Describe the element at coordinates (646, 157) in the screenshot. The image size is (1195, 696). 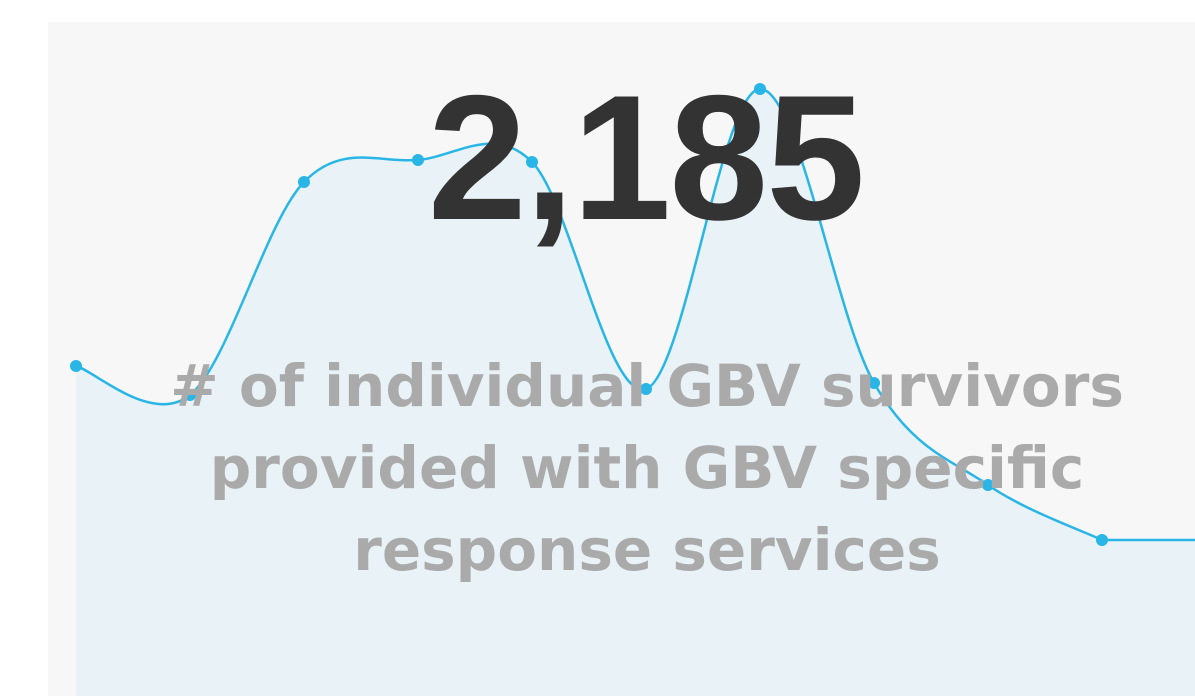
I see `kpi-value: 2,185` at that location.